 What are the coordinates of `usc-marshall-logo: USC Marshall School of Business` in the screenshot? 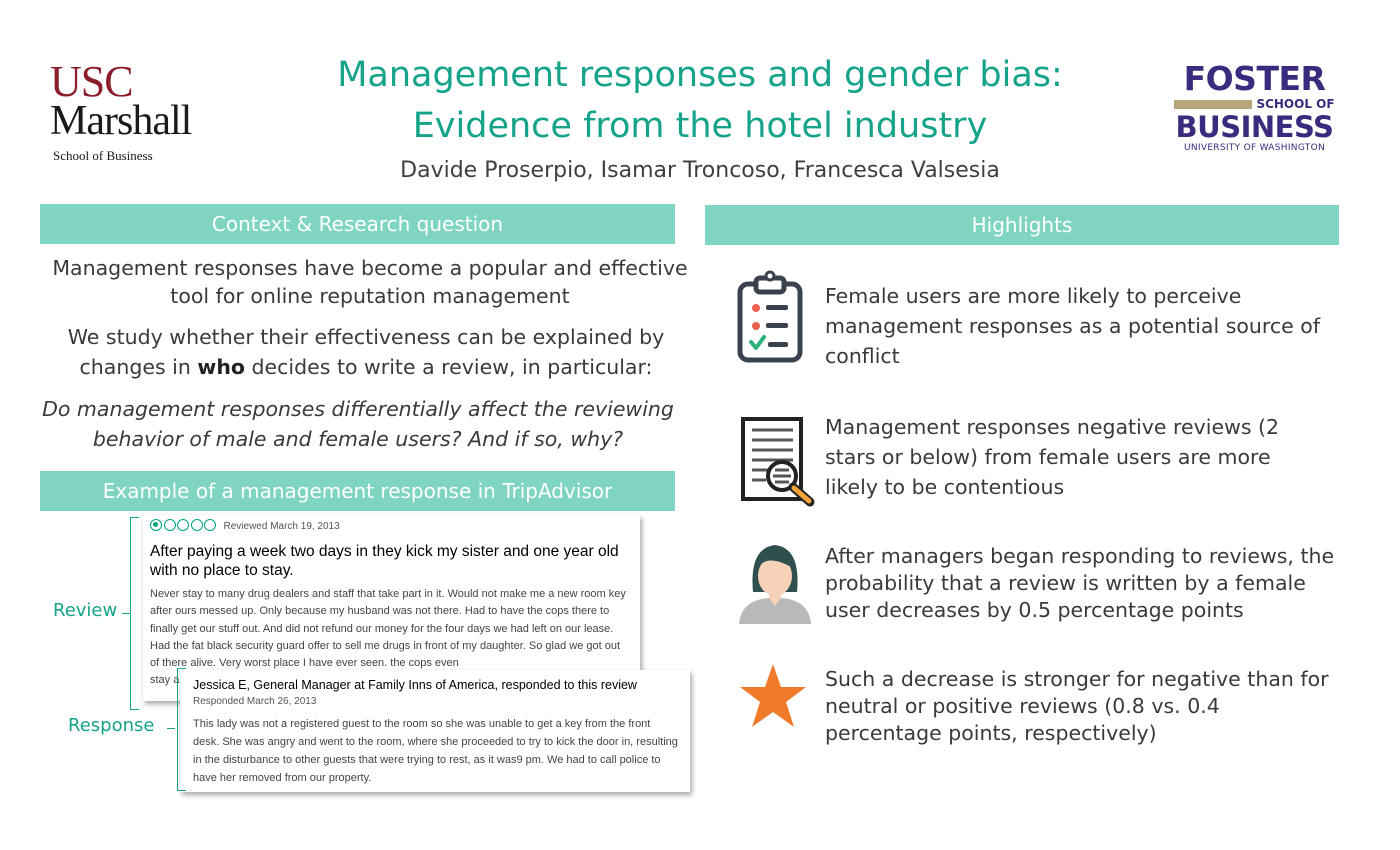 It's located at (135, 114).